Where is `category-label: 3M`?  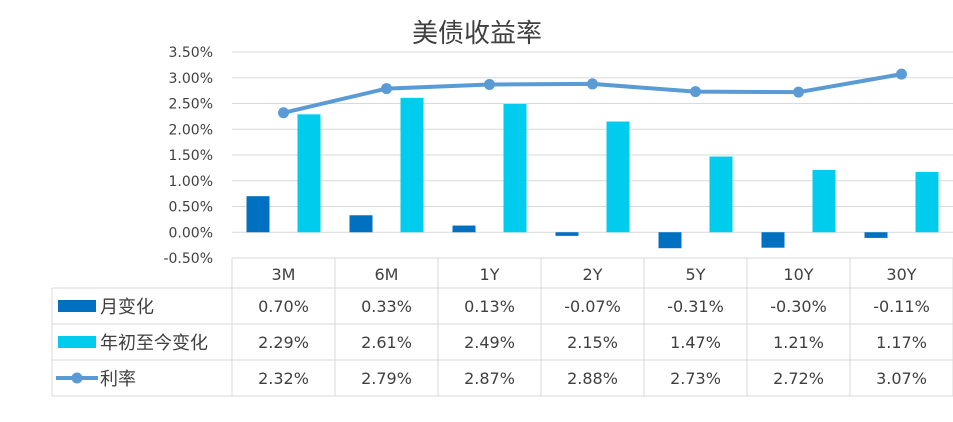
category-label: 3M is located at coordinates (284, 274).